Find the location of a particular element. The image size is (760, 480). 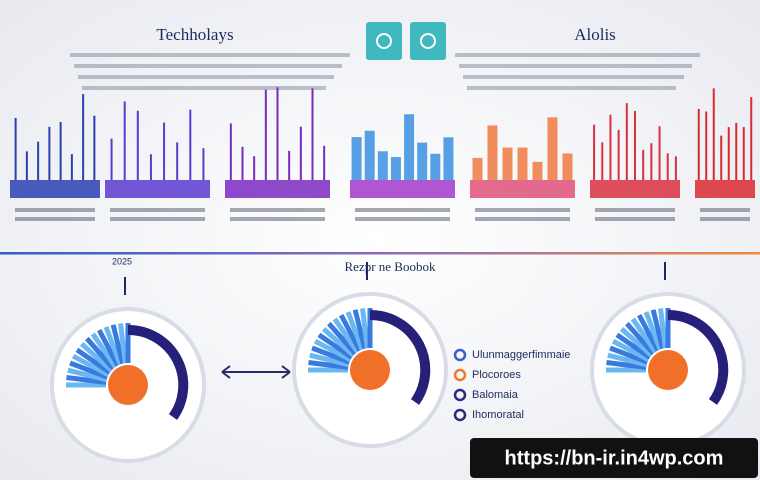

double-arrow is located at coordinates (256, 372).